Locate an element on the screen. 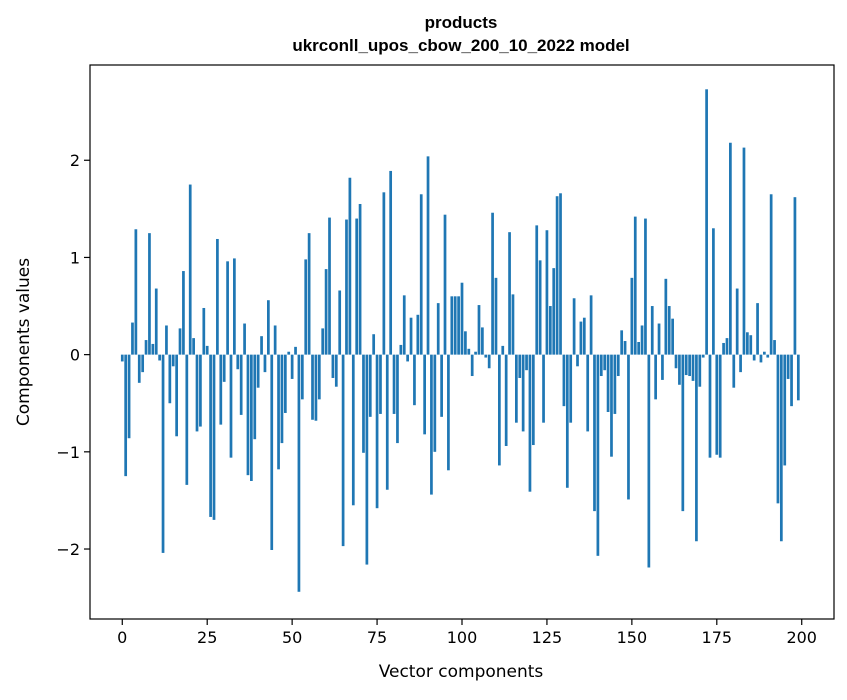 The width and height of the screenshot is (847, 700). y-tick-label: 2 is located at coordinates (75, 160).